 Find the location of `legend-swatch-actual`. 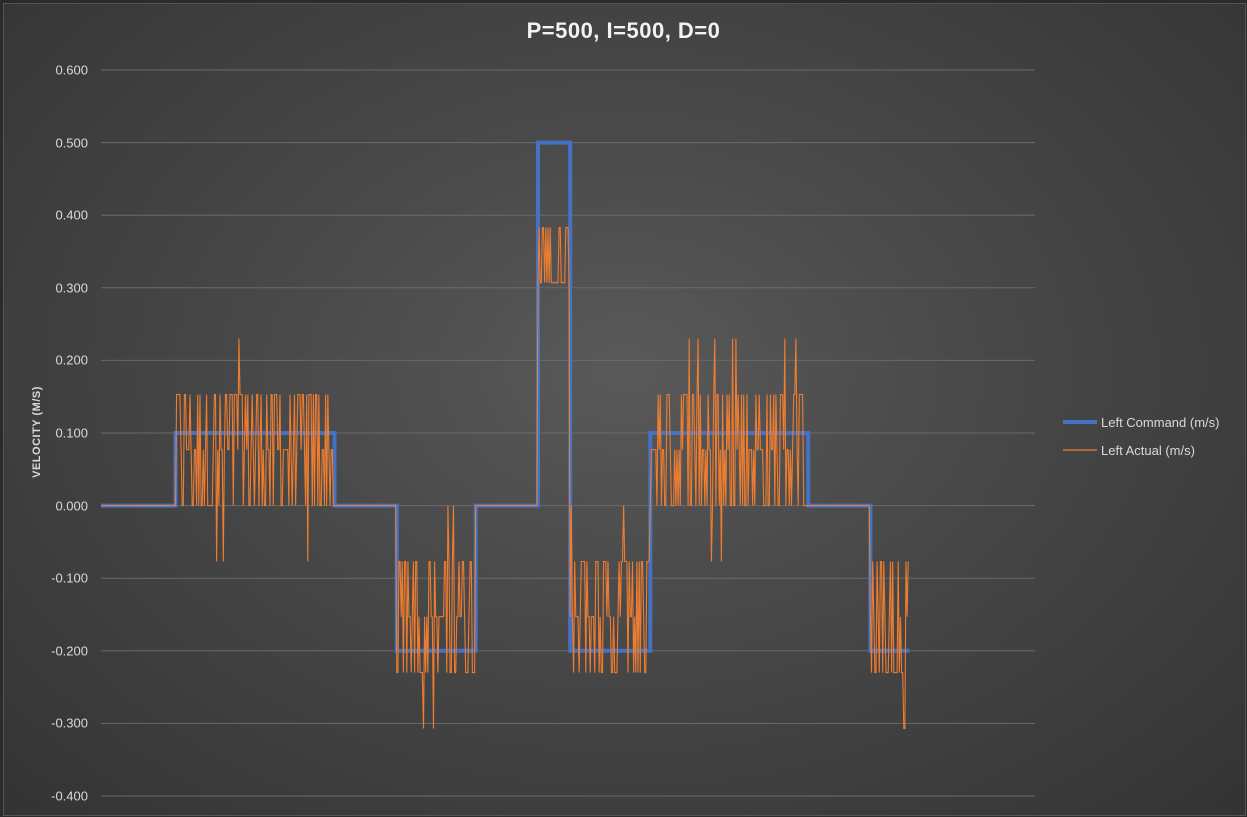

legend-swatch-actual is located at coordinates (1080, 450).